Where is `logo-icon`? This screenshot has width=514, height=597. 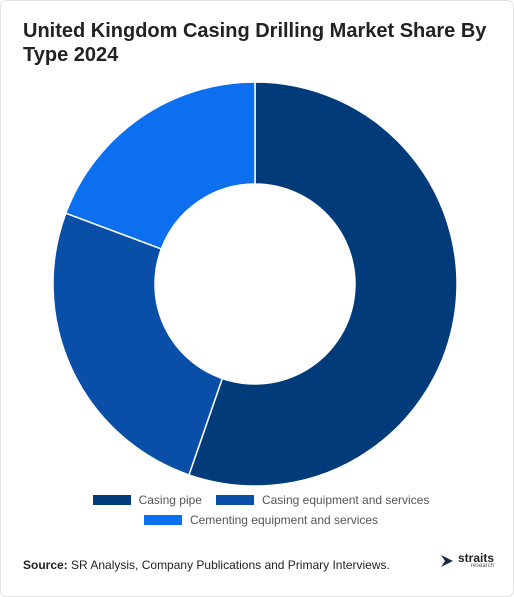 logo-icon is located at coordinates (447, 561).